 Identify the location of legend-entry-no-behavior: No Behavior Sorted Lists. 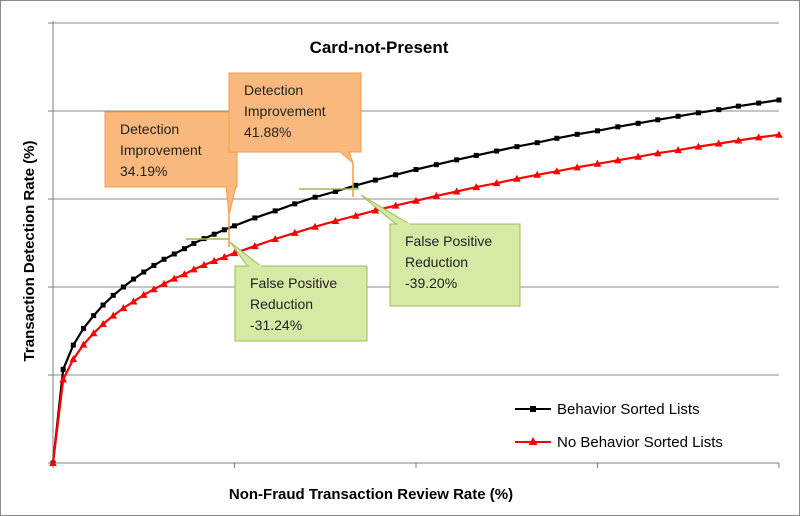
(619, 442).